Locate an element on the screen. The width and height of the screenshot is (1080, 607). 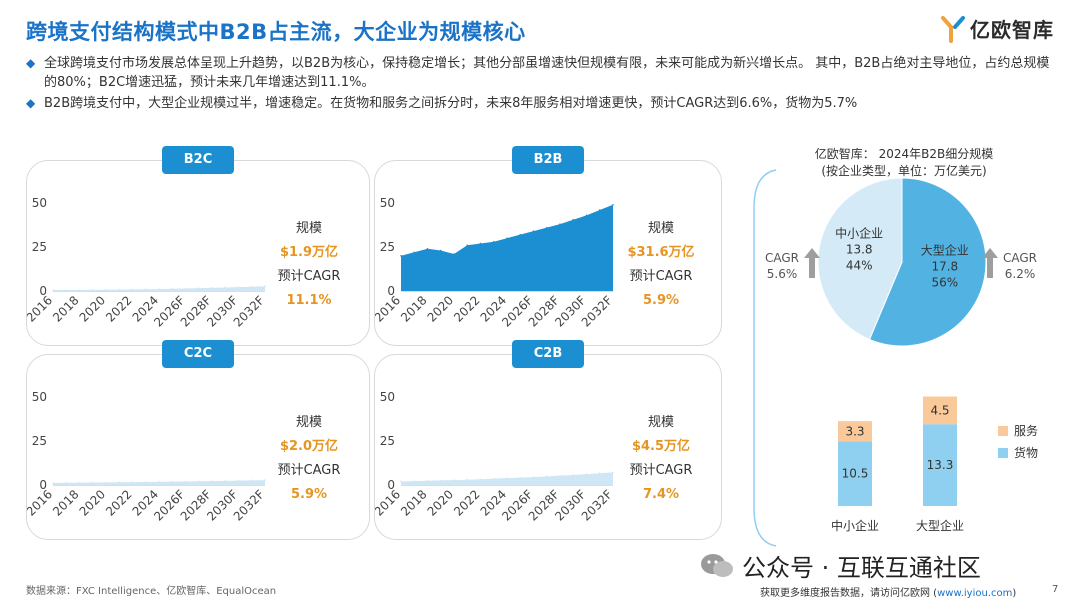
cagr-value: 5.9% is located at coordinates (661, 300).